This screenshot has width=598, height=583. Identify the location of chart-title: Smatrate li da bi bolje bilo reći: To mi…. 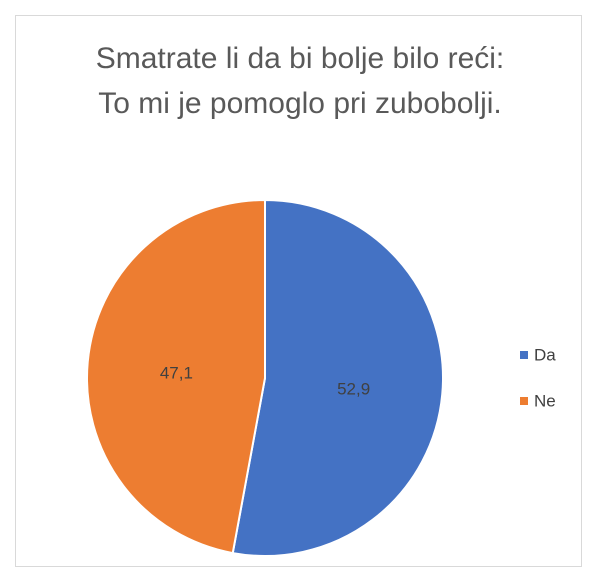
(300, 81).